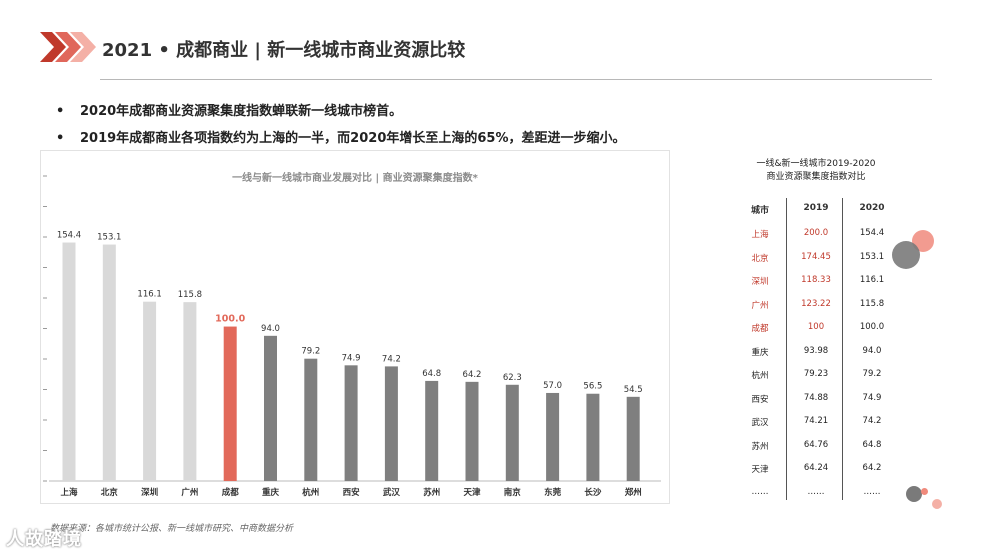  Describe the element at coordinates (816, 327) in the screenshot. I see `table-cell: 100` at that location.